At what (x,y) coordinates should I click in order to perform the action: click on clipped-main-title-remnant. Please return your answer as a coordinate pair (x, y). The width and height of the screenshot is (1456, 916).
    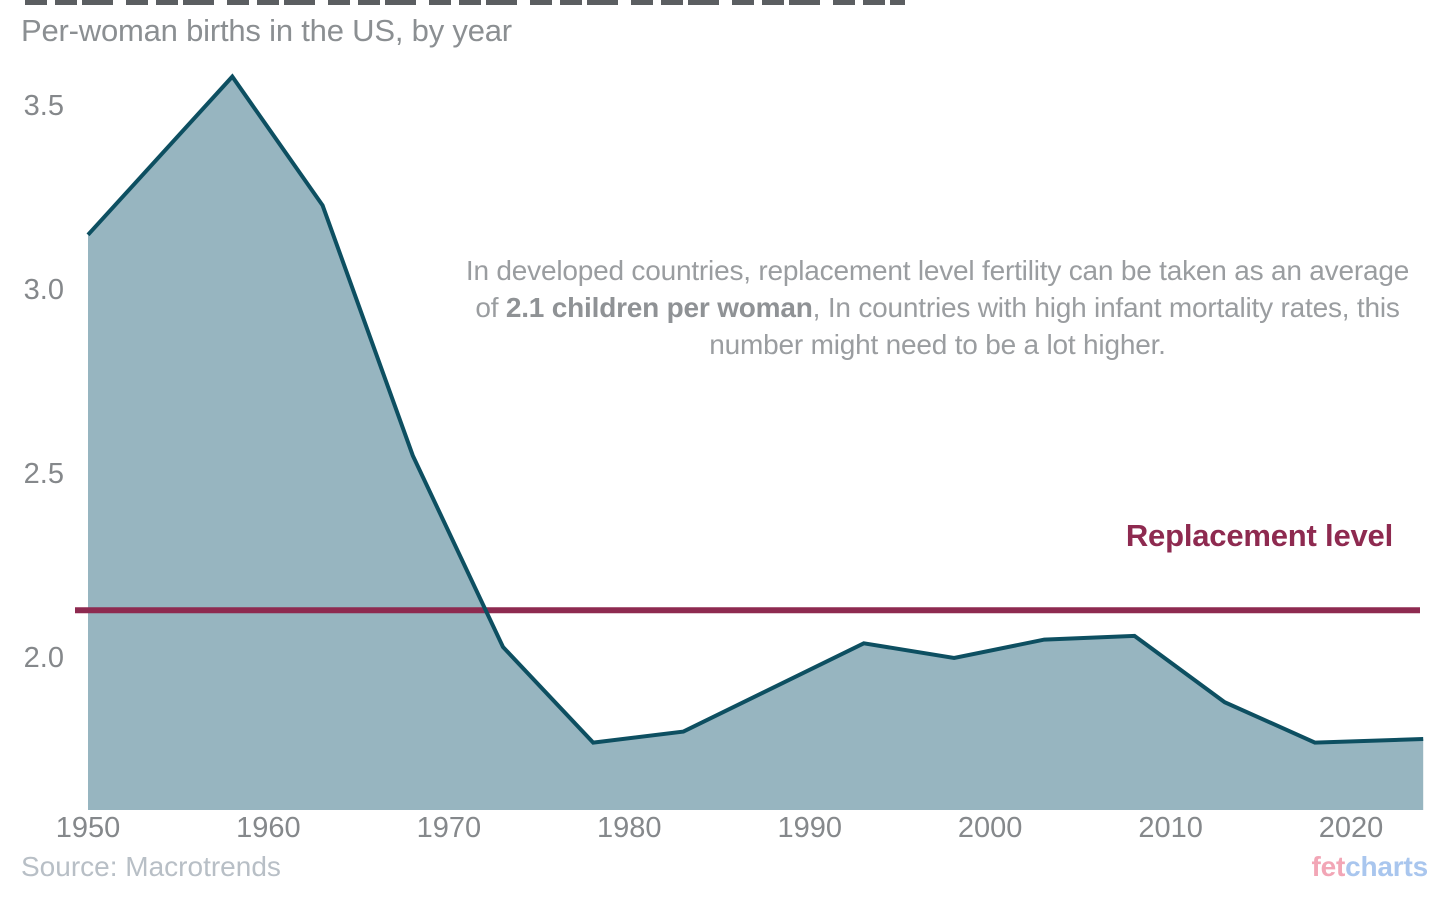
    Looking at the image, I should click on (465, 2).